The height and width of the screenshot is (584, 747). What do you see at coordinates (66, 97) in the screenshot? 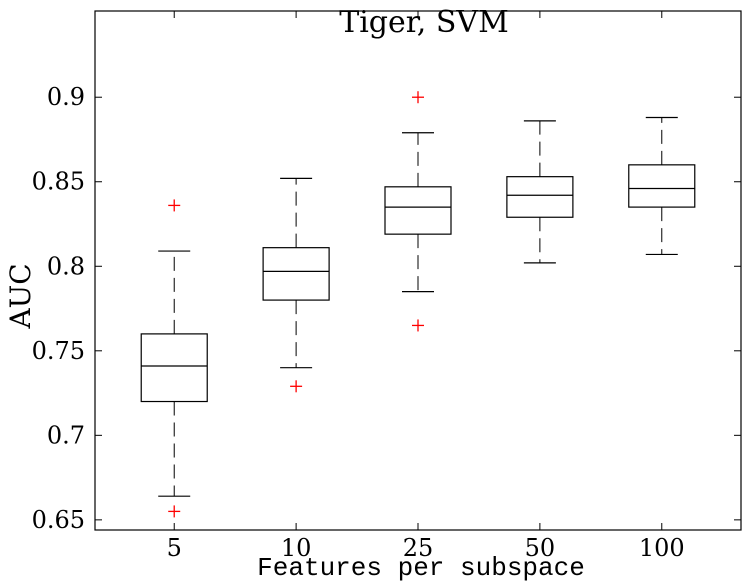
I see `y-tick-label: 0.9` at bounding box center [66, 97].